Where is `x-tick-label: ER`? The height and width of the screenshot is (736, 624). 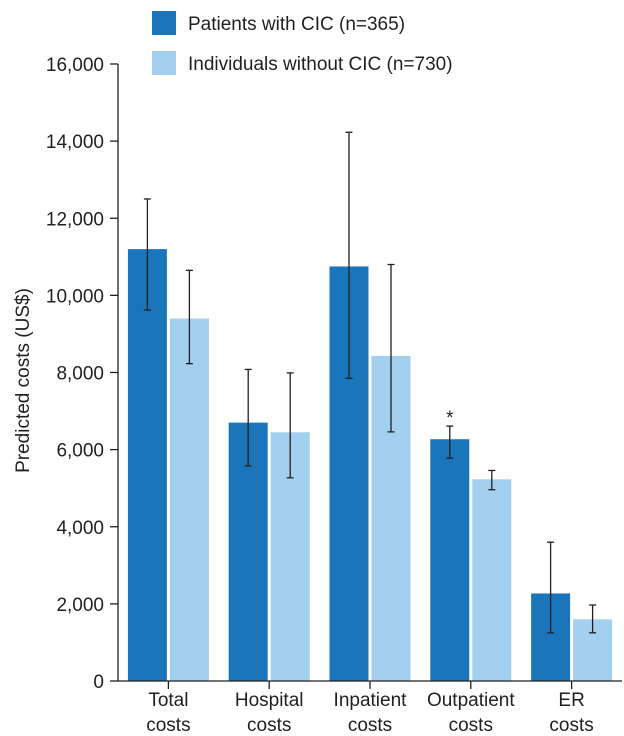 x-tick-label: ER is located at coordinates (571, 700).